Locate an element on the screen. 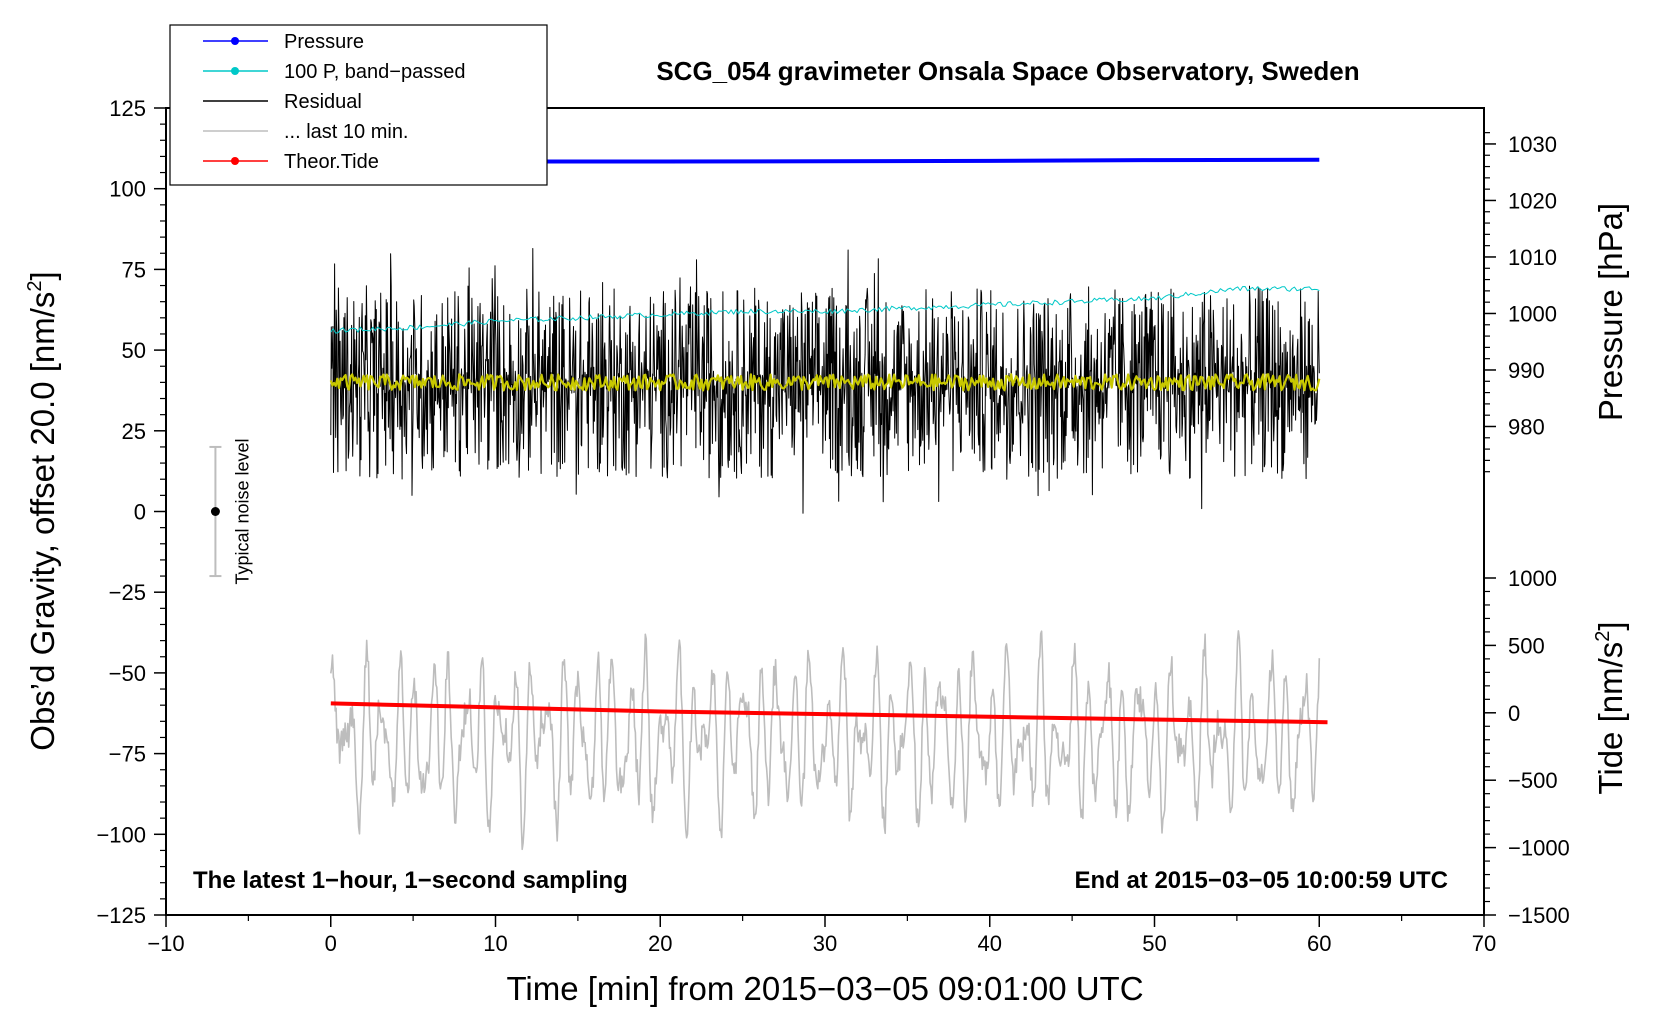 The height and width of the screenshot is (1020, 1660). noise-level-dot is located at coordinates (215, 511).